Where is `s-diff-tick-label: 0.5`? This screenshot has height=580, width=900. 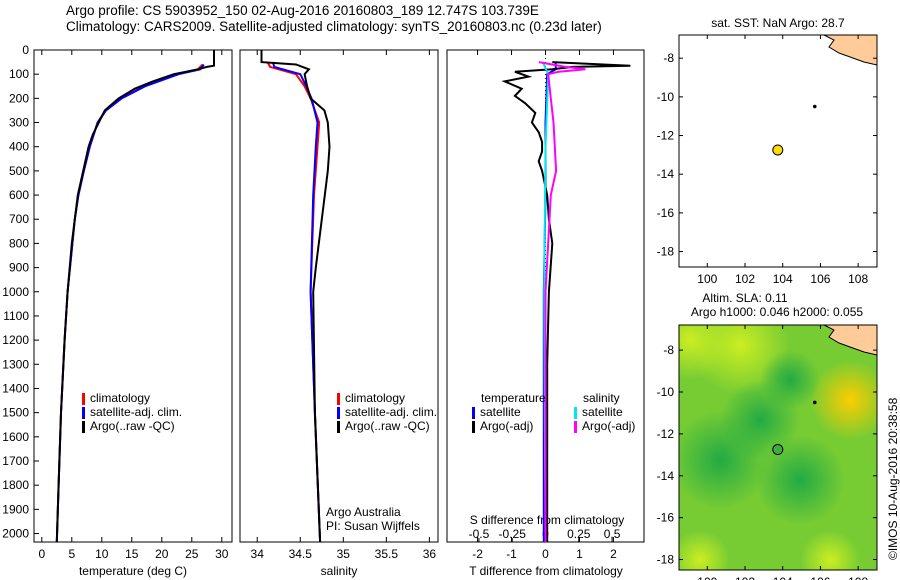 s-diff-tick-label: 0.5 is located at coordinates (612, 534).